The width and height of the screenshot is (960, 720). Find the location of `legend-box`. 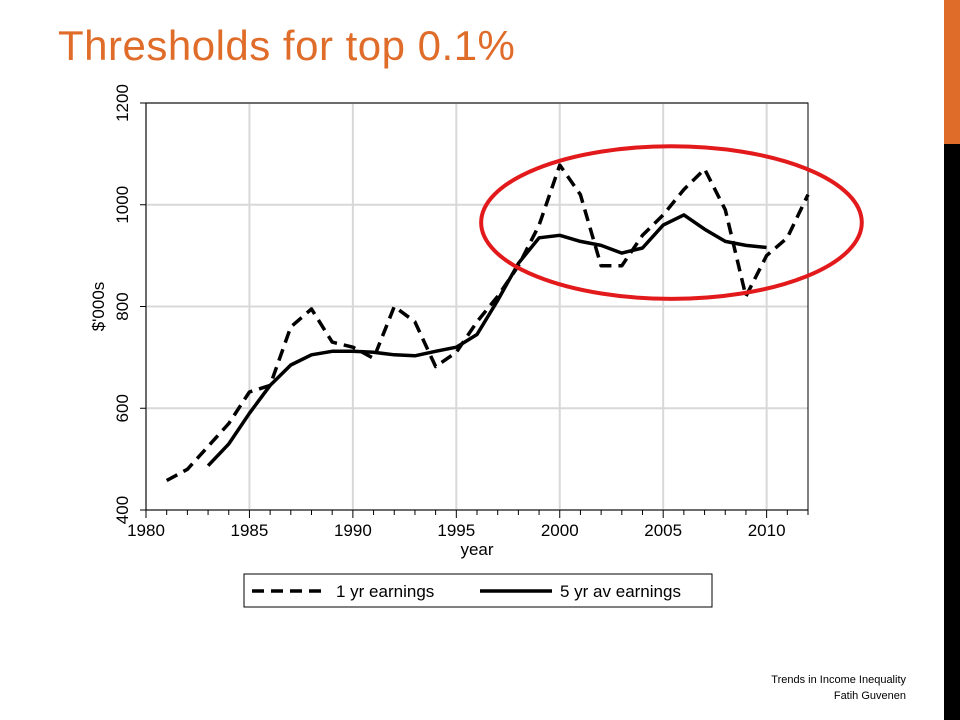

legend-box is located at coordinates (478, 590).